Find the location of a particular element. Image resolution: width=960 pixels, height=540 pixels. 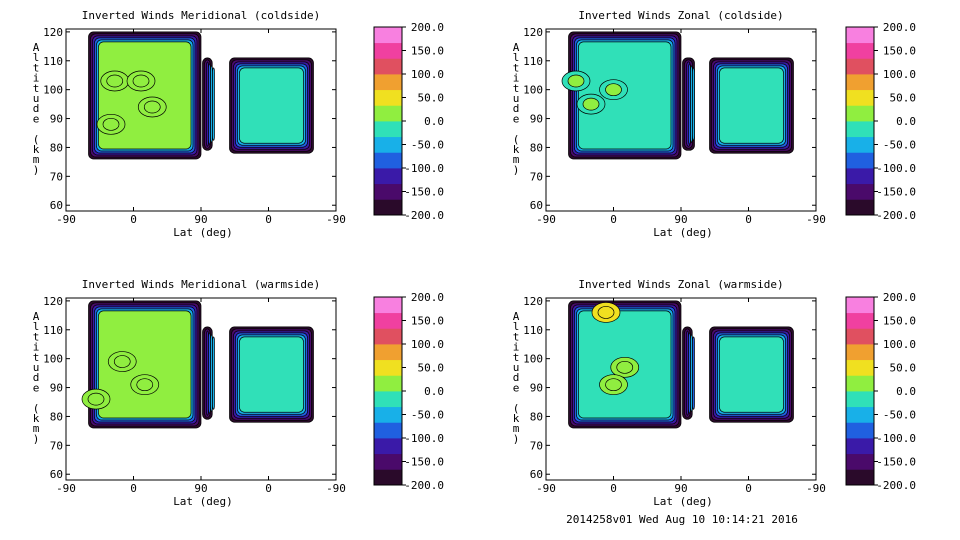

colorbar-tick-label: -100.0 is located at coordinates (424, 438).